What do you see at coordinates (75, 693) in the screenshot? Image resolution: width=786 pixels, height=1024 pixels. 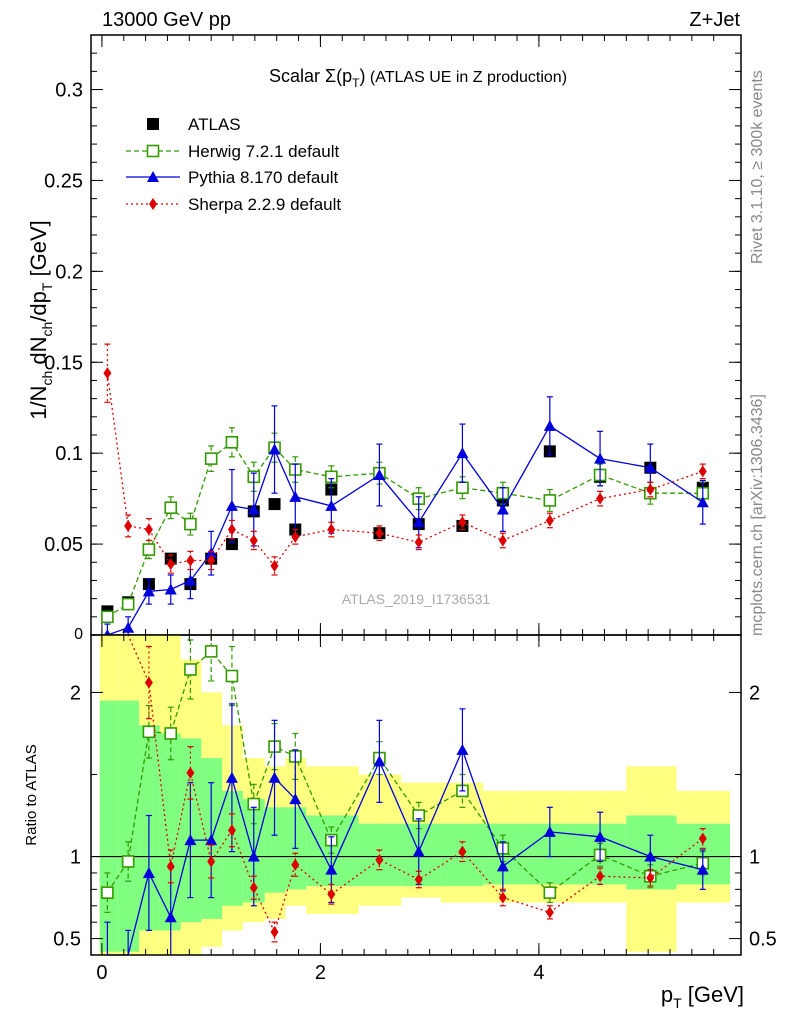 I see `ratio-ytick-label: 2` at bounding box center [75, 693].